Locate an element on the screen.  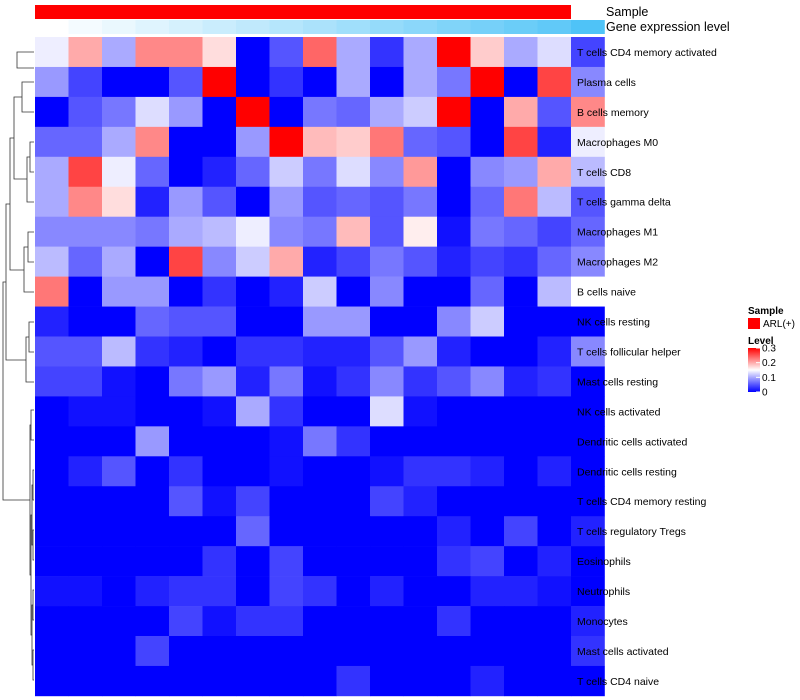
row-label: Monocytes is located at coordinates (602, 622).